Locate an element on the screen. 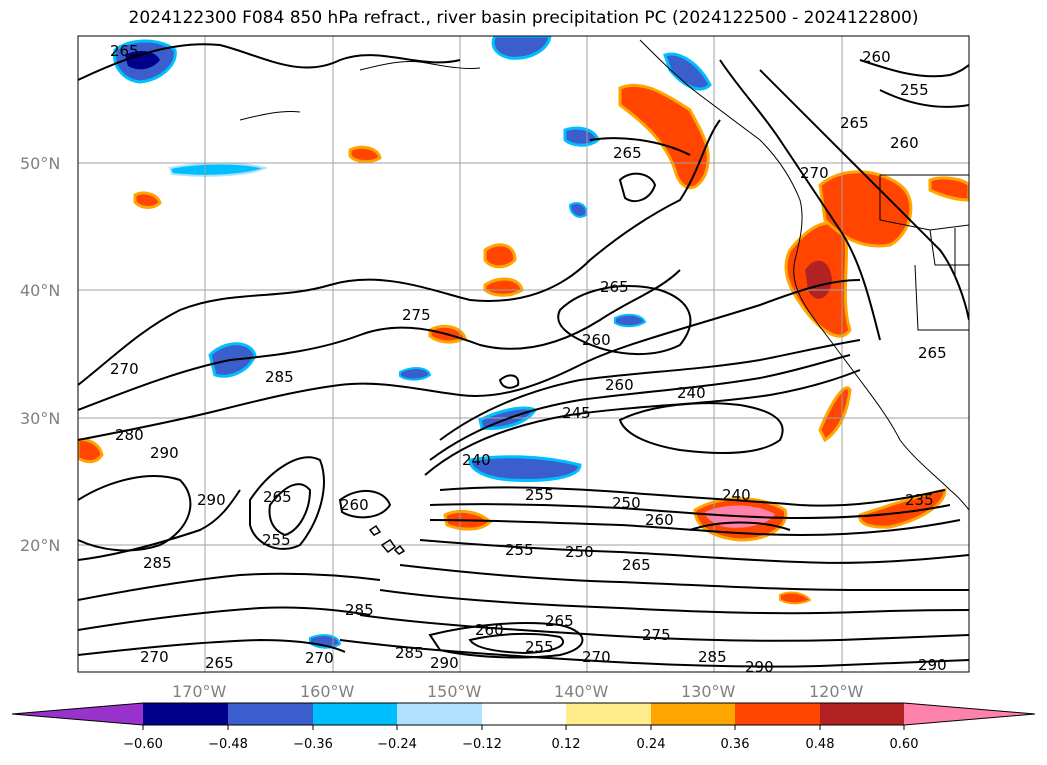  contour-label: 245 is located at coordinates (576, 413).